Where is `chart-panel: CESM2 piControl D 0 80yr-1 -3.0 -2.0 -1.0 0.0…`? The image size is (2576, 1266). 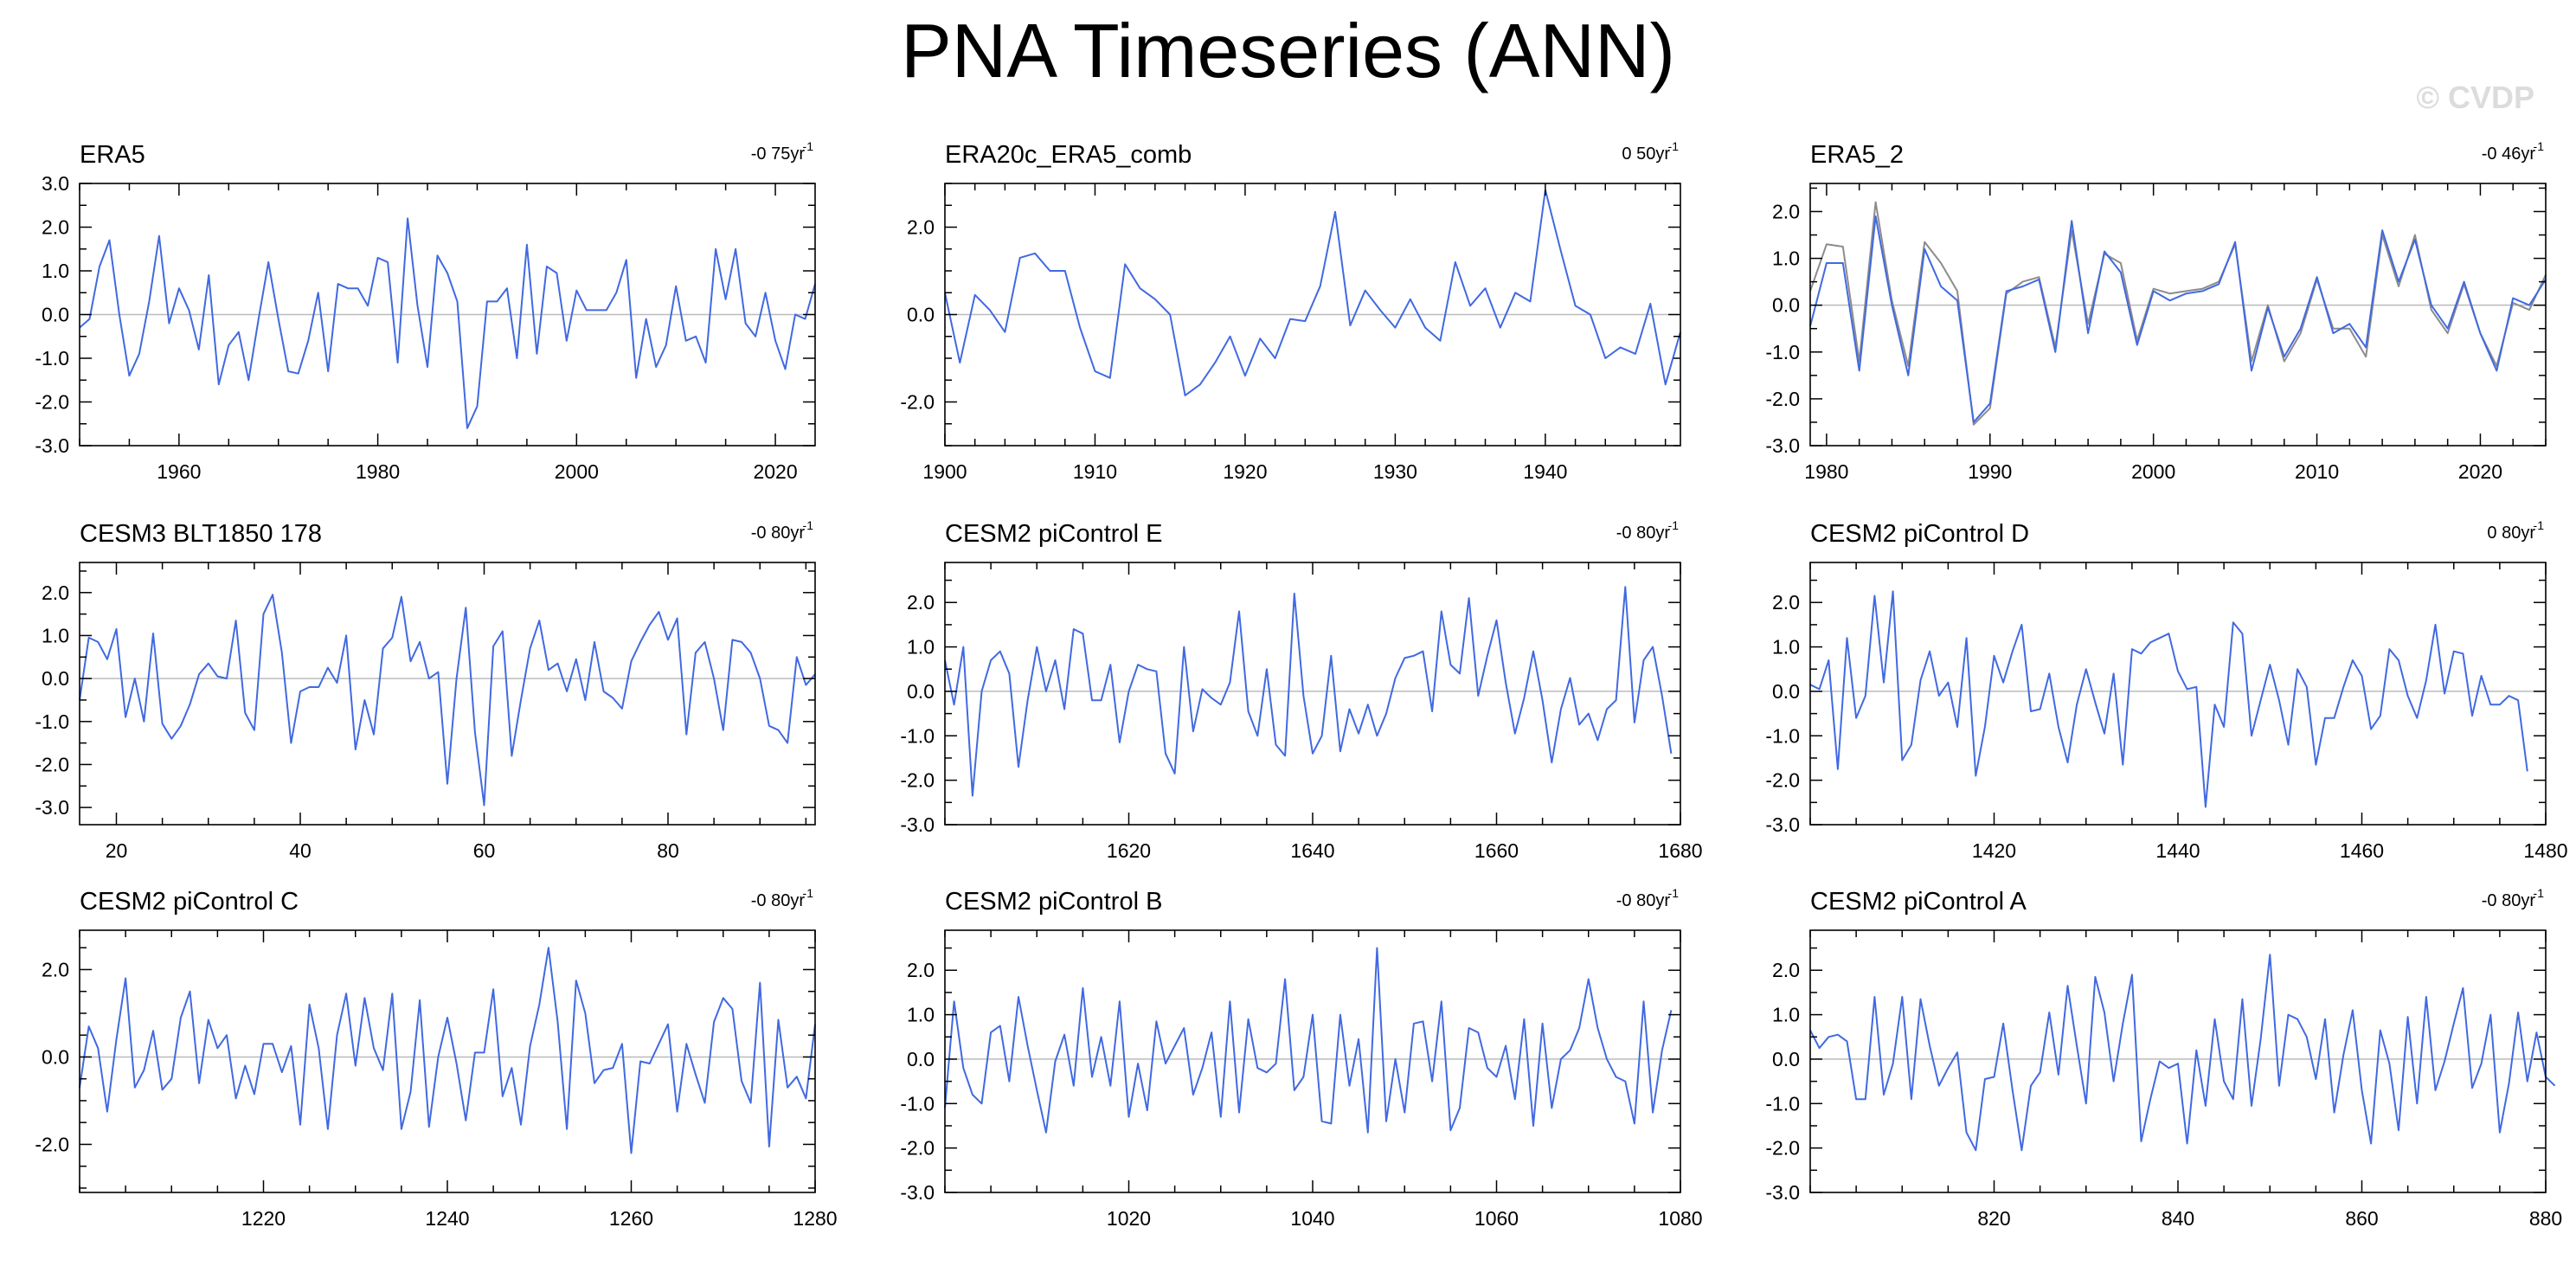 chart-panel: CESM2 piControl D 0 80yr-1 -3.0 -2.0 -1.0 0.0… is located at coordinates (2166, 690).